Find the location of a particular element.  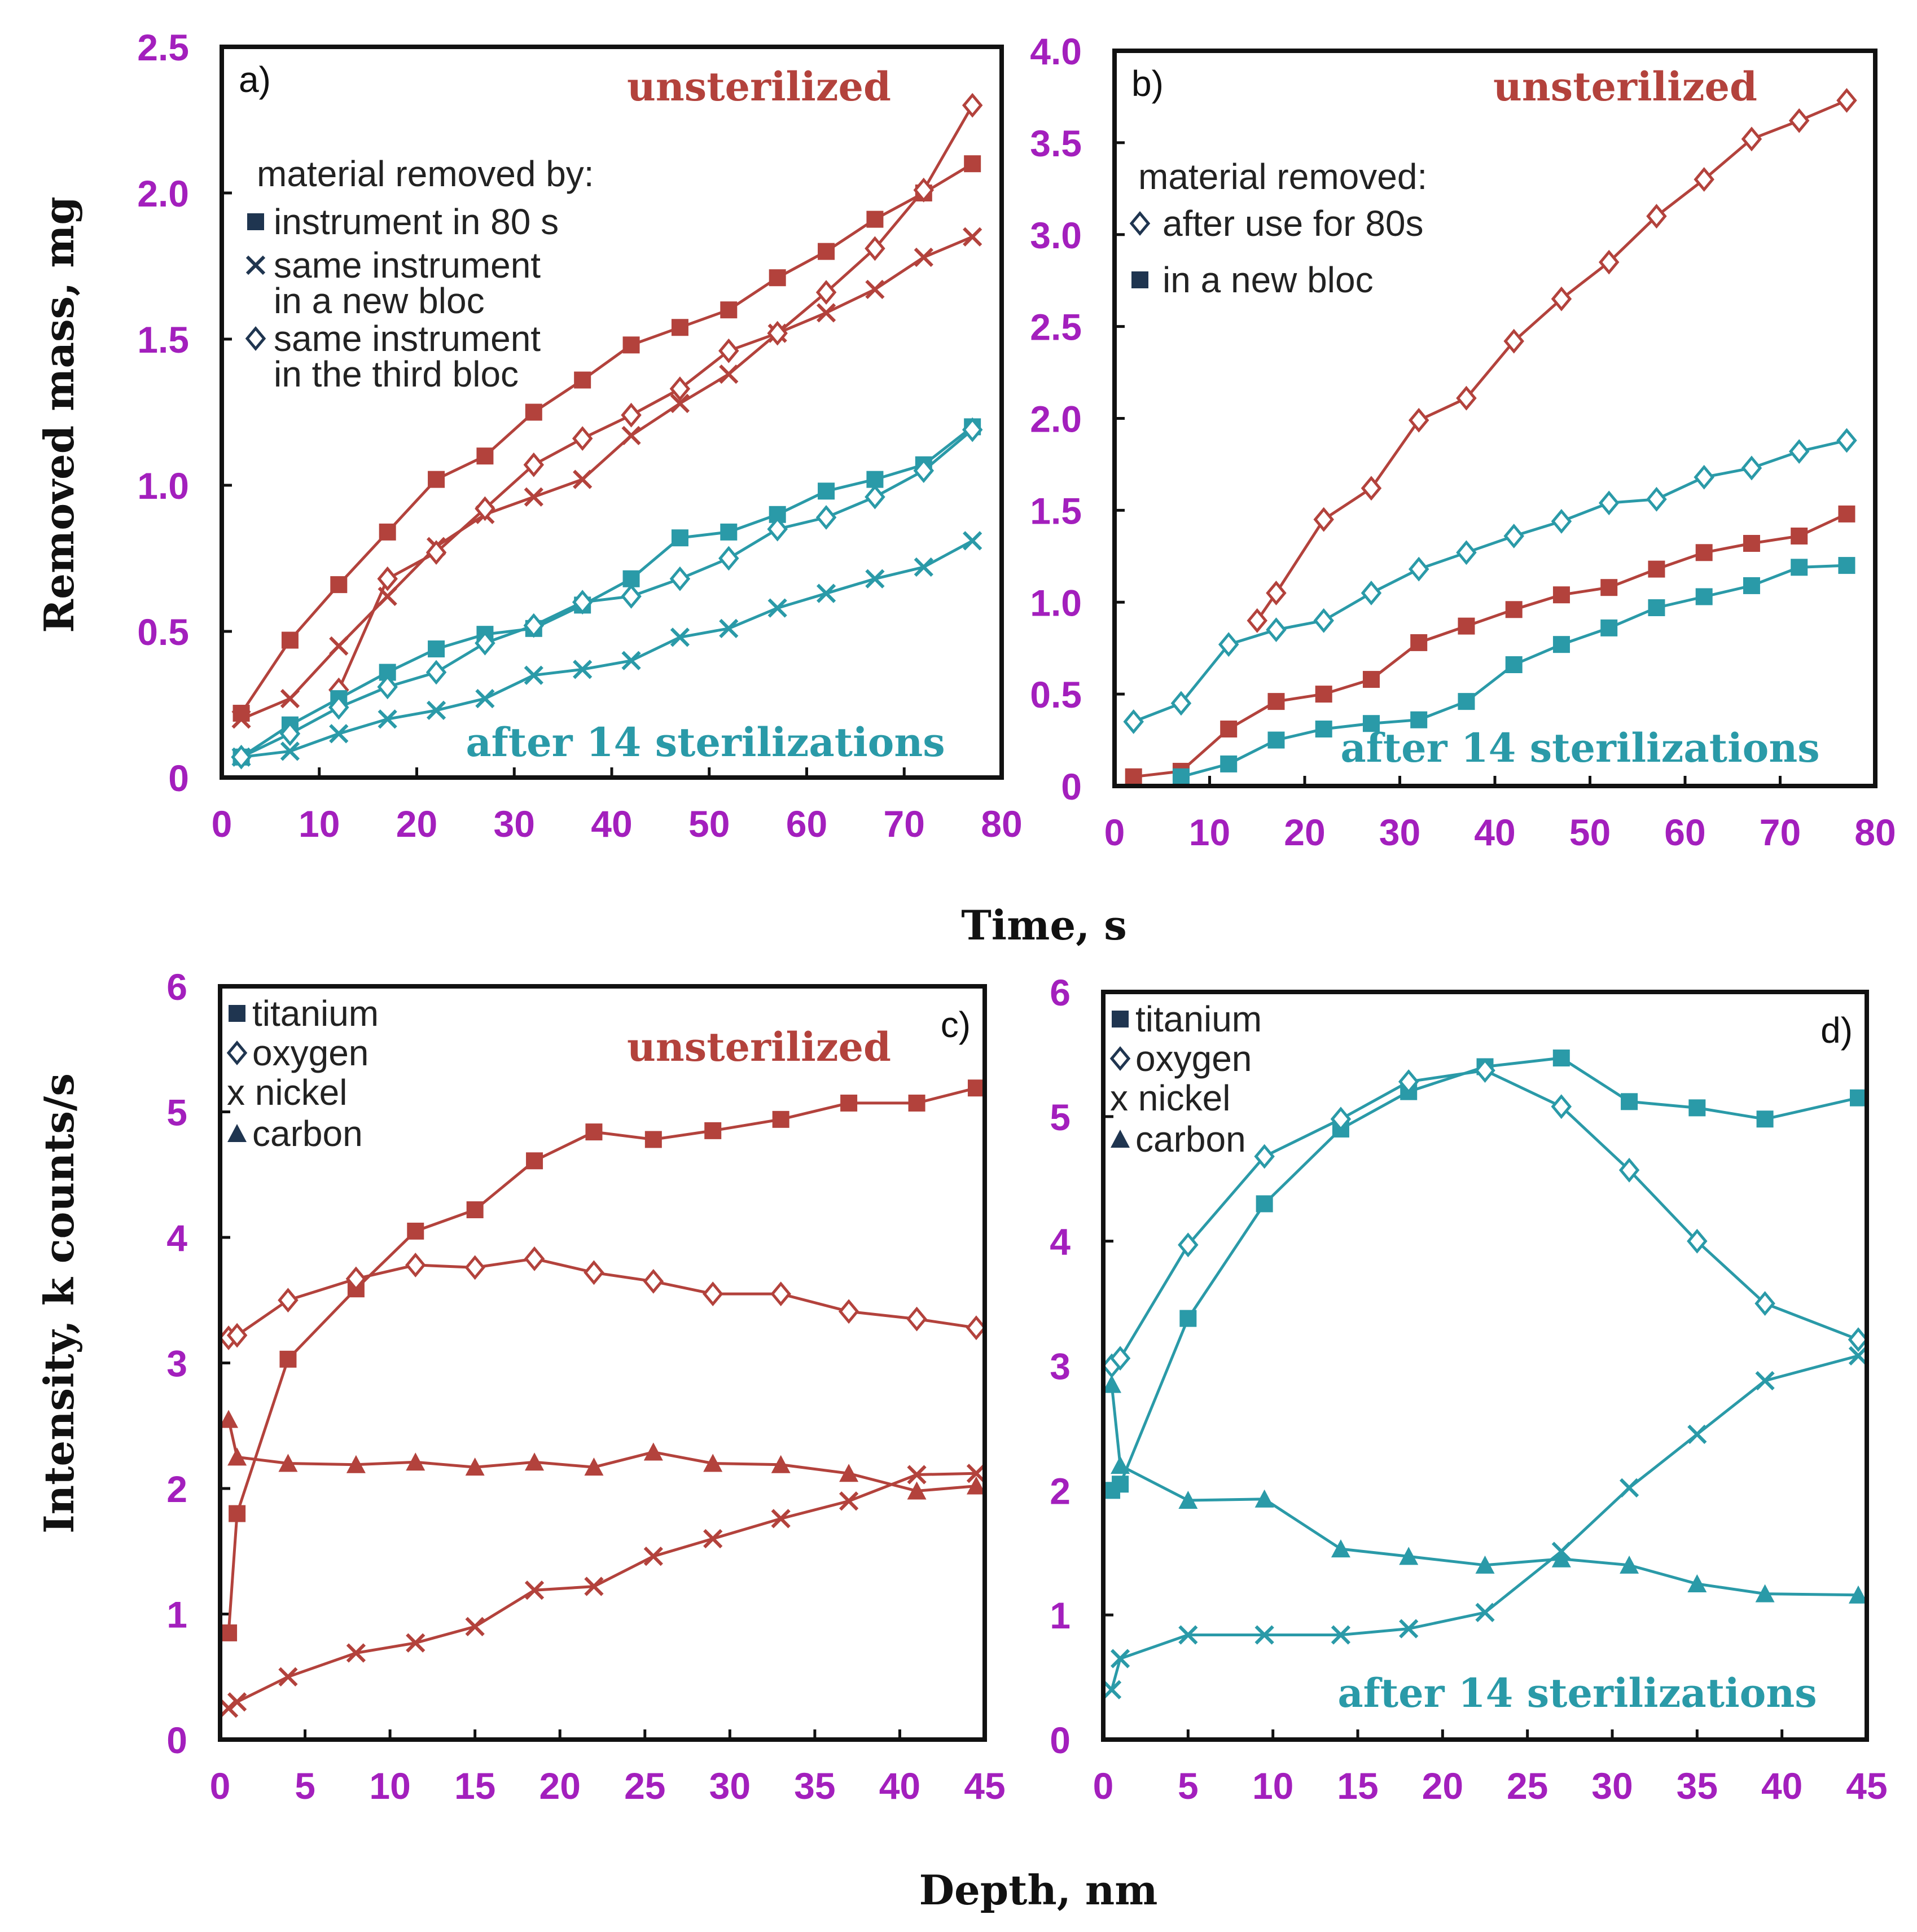

series-unsterilized-same-instrument-in-the-third-bloc is located at coordinates (655, 397).